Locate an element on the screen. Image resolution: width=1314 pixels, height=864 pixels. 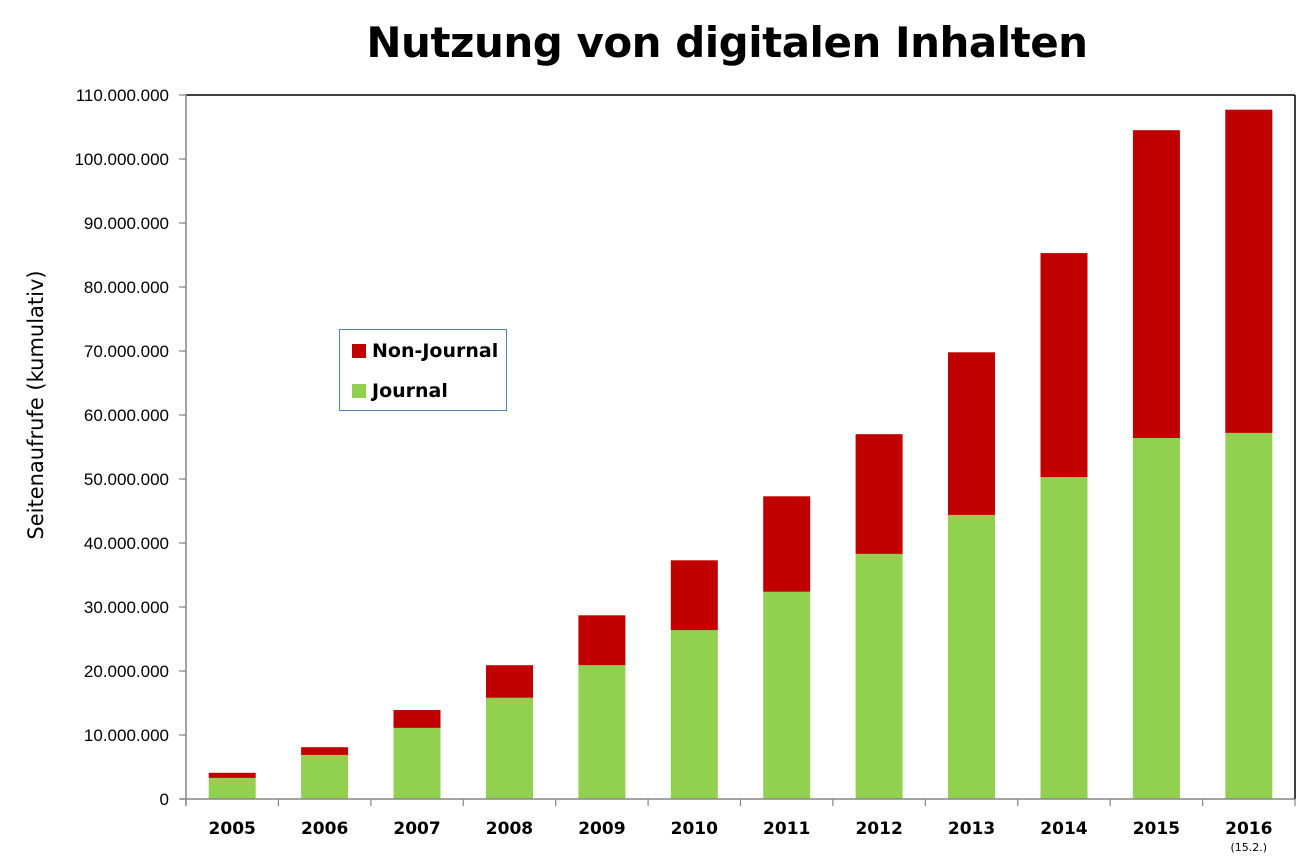
bar-non-journal-2008 is located at coordinates (509, 681).